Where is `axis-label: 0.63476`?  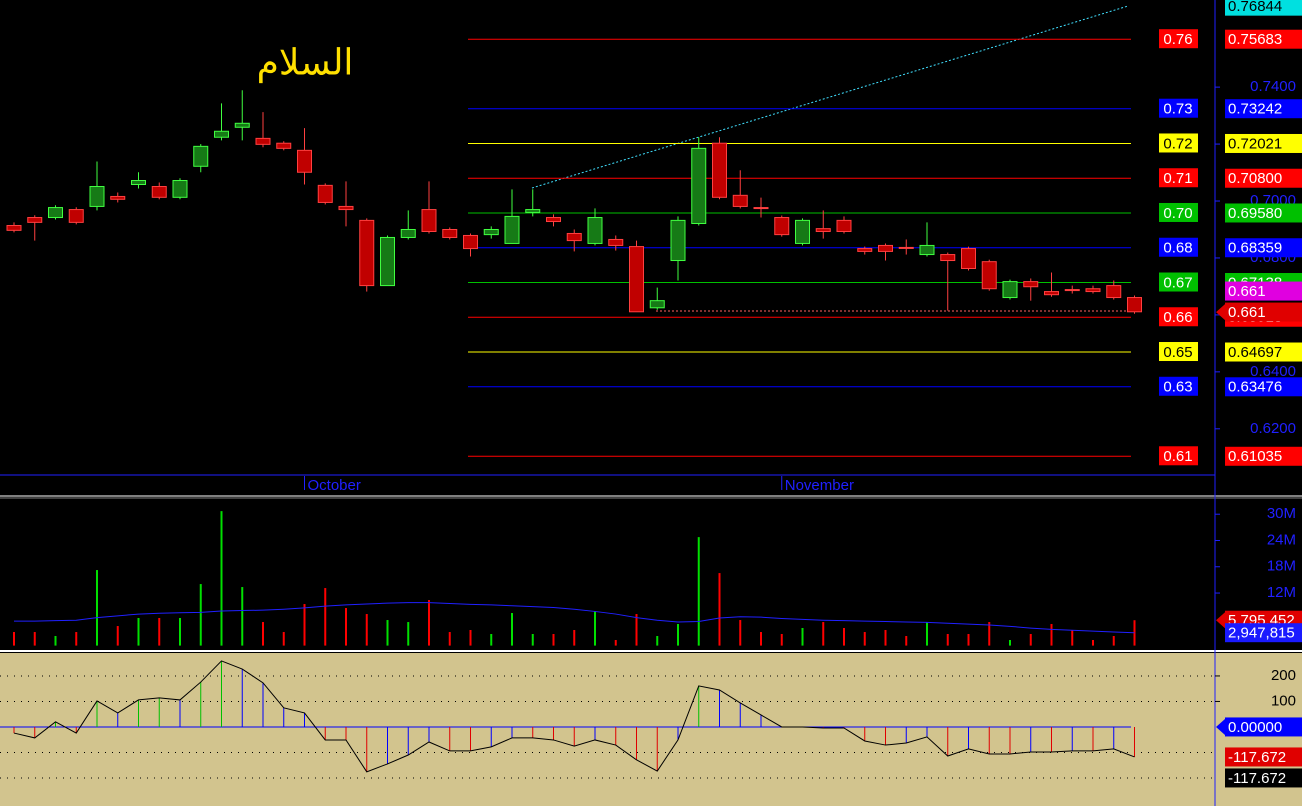 axis-label: 0.63476 is located at coordinates (1255, 387).